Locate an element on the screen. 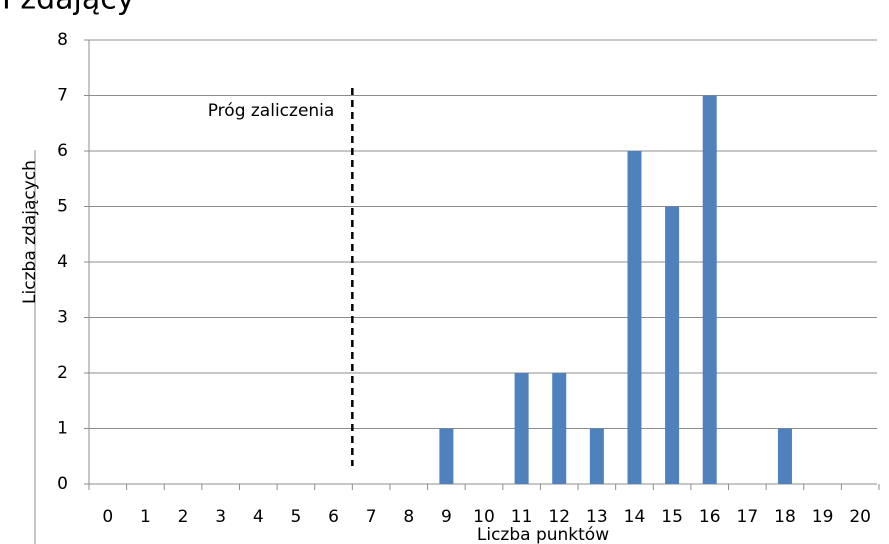  chart-title: I zdający is located at coordinates (68, 8).